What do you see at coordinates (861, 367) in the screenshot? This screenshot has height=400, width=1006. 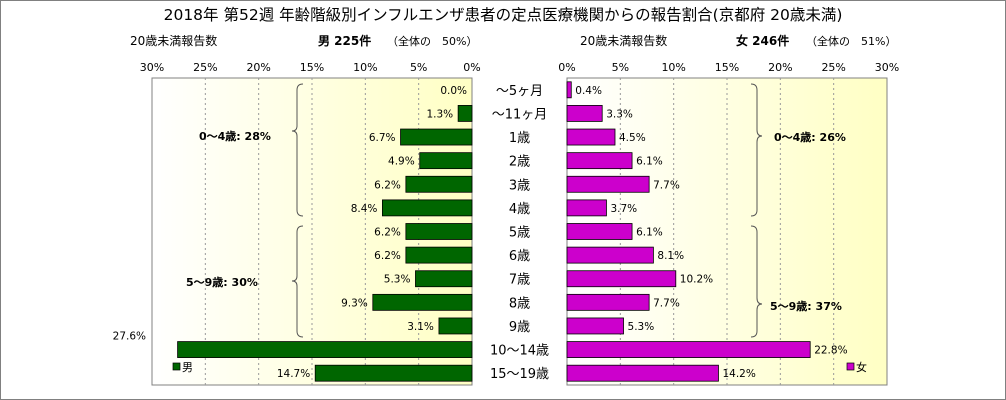 I see `legend-female-label: 女` at bounding box center [861, 367].